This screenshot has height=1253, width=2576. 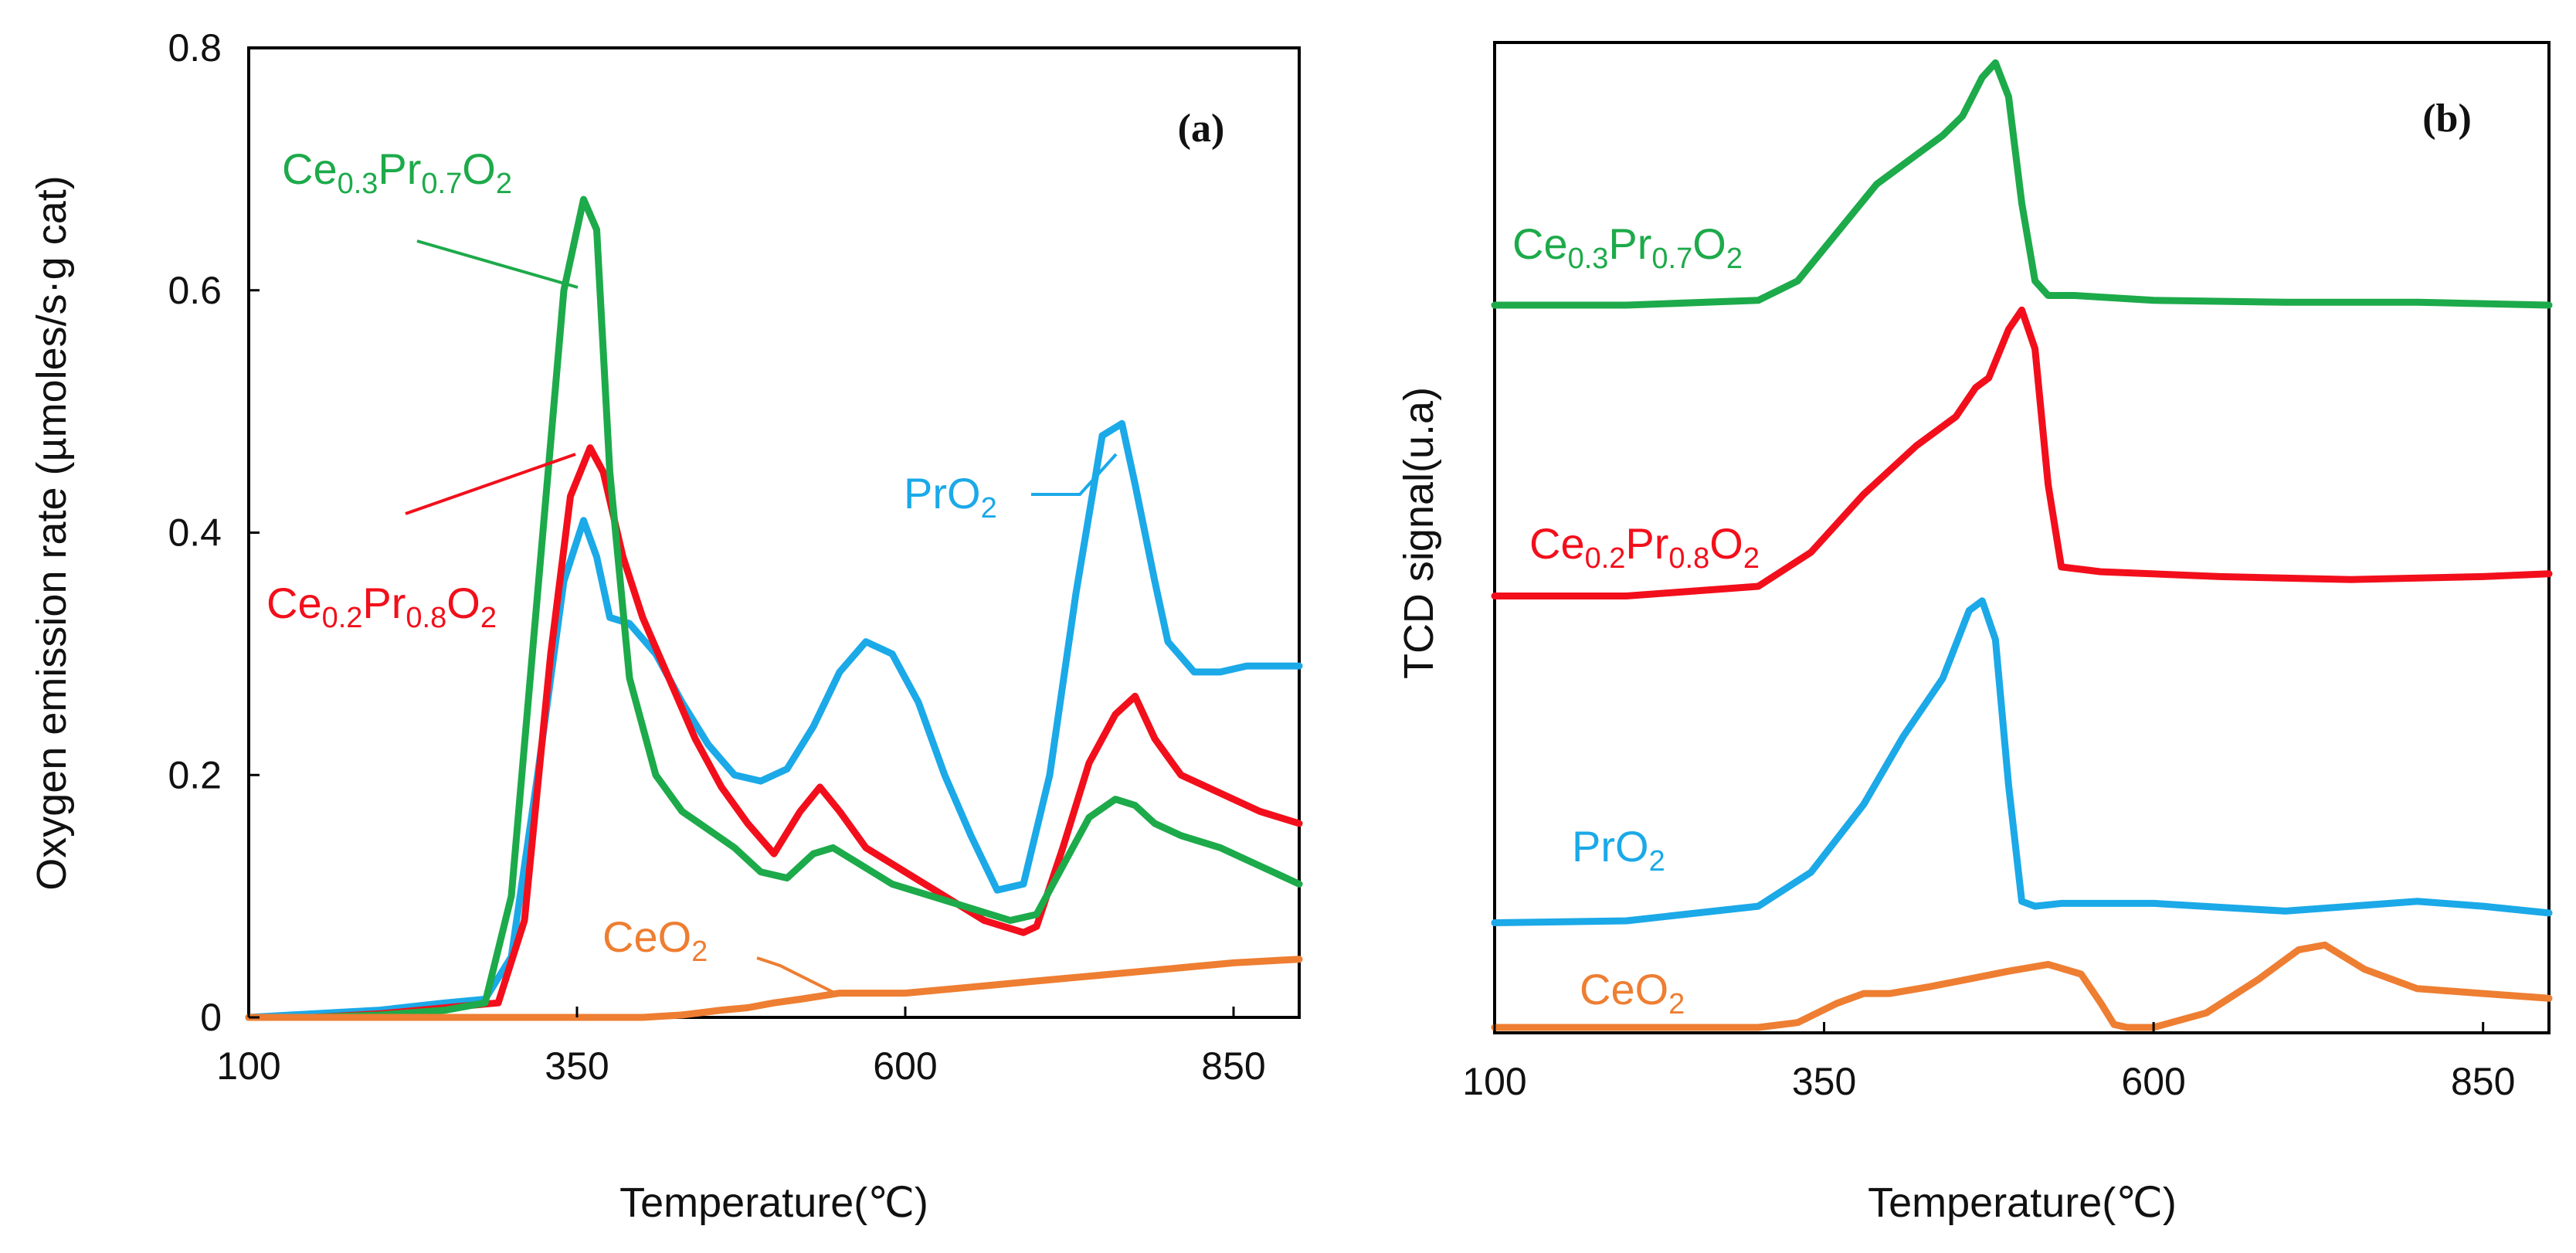 I want to click on panel-a-tag: (a), so click(x=1201, y=129).